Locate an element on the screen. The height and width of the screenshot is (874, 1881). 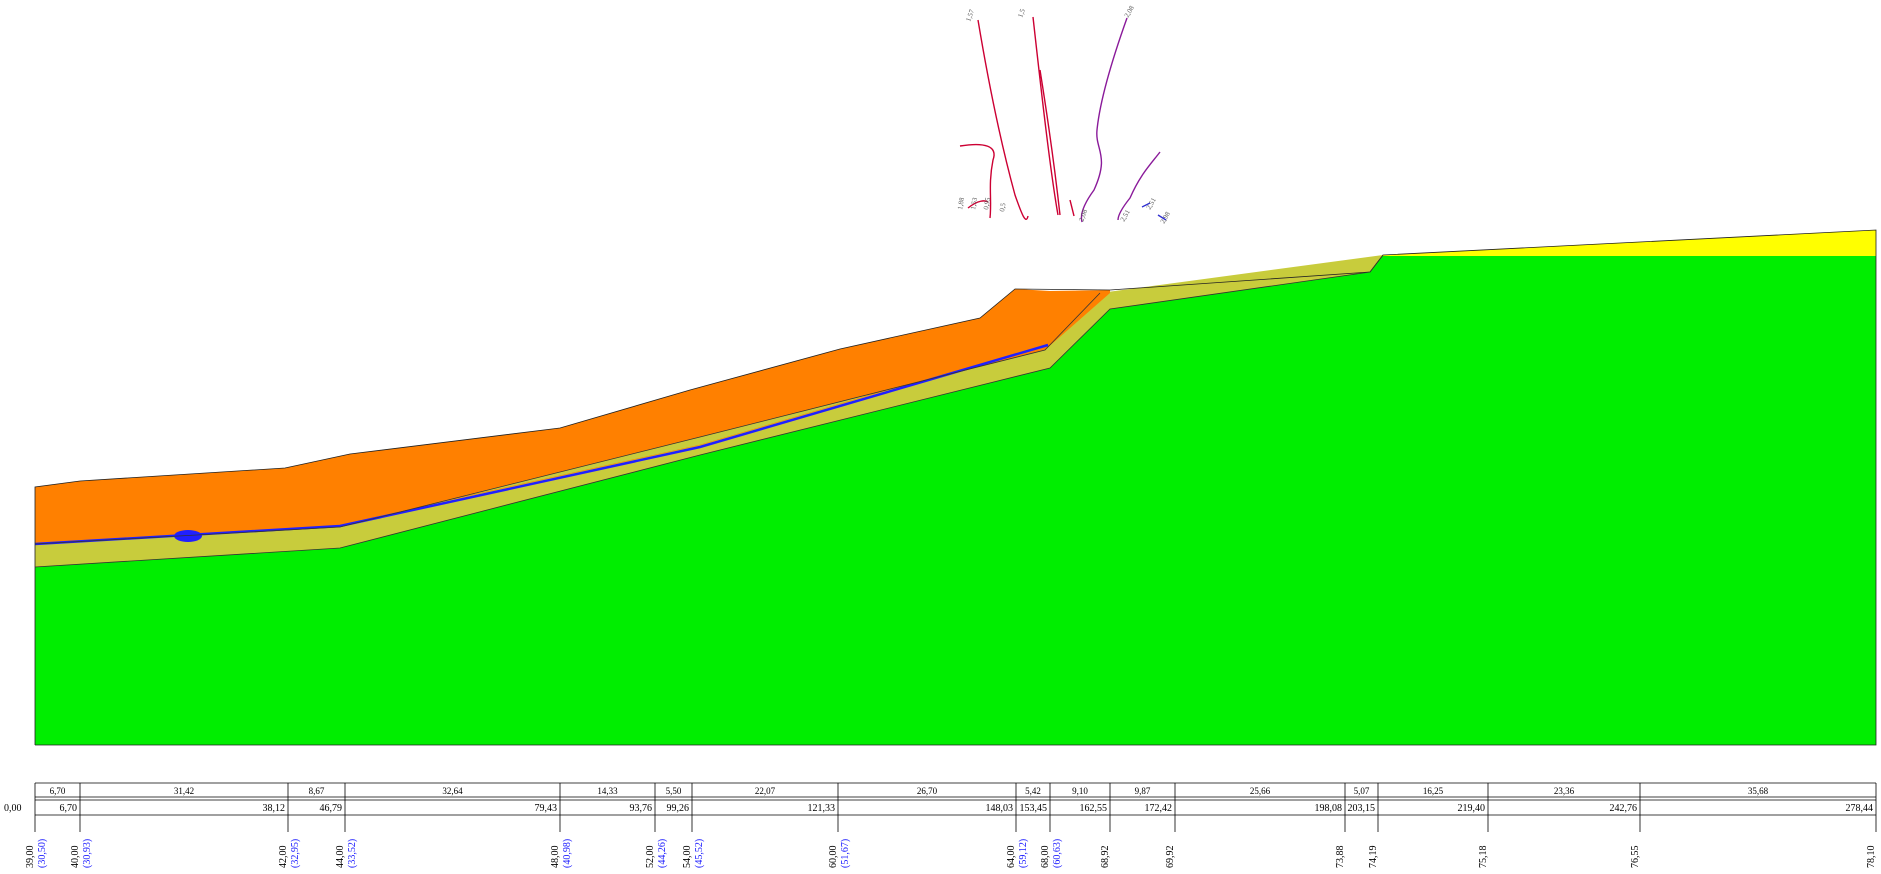
segment-length: 5,42 is located at coordinates (1033, 791).